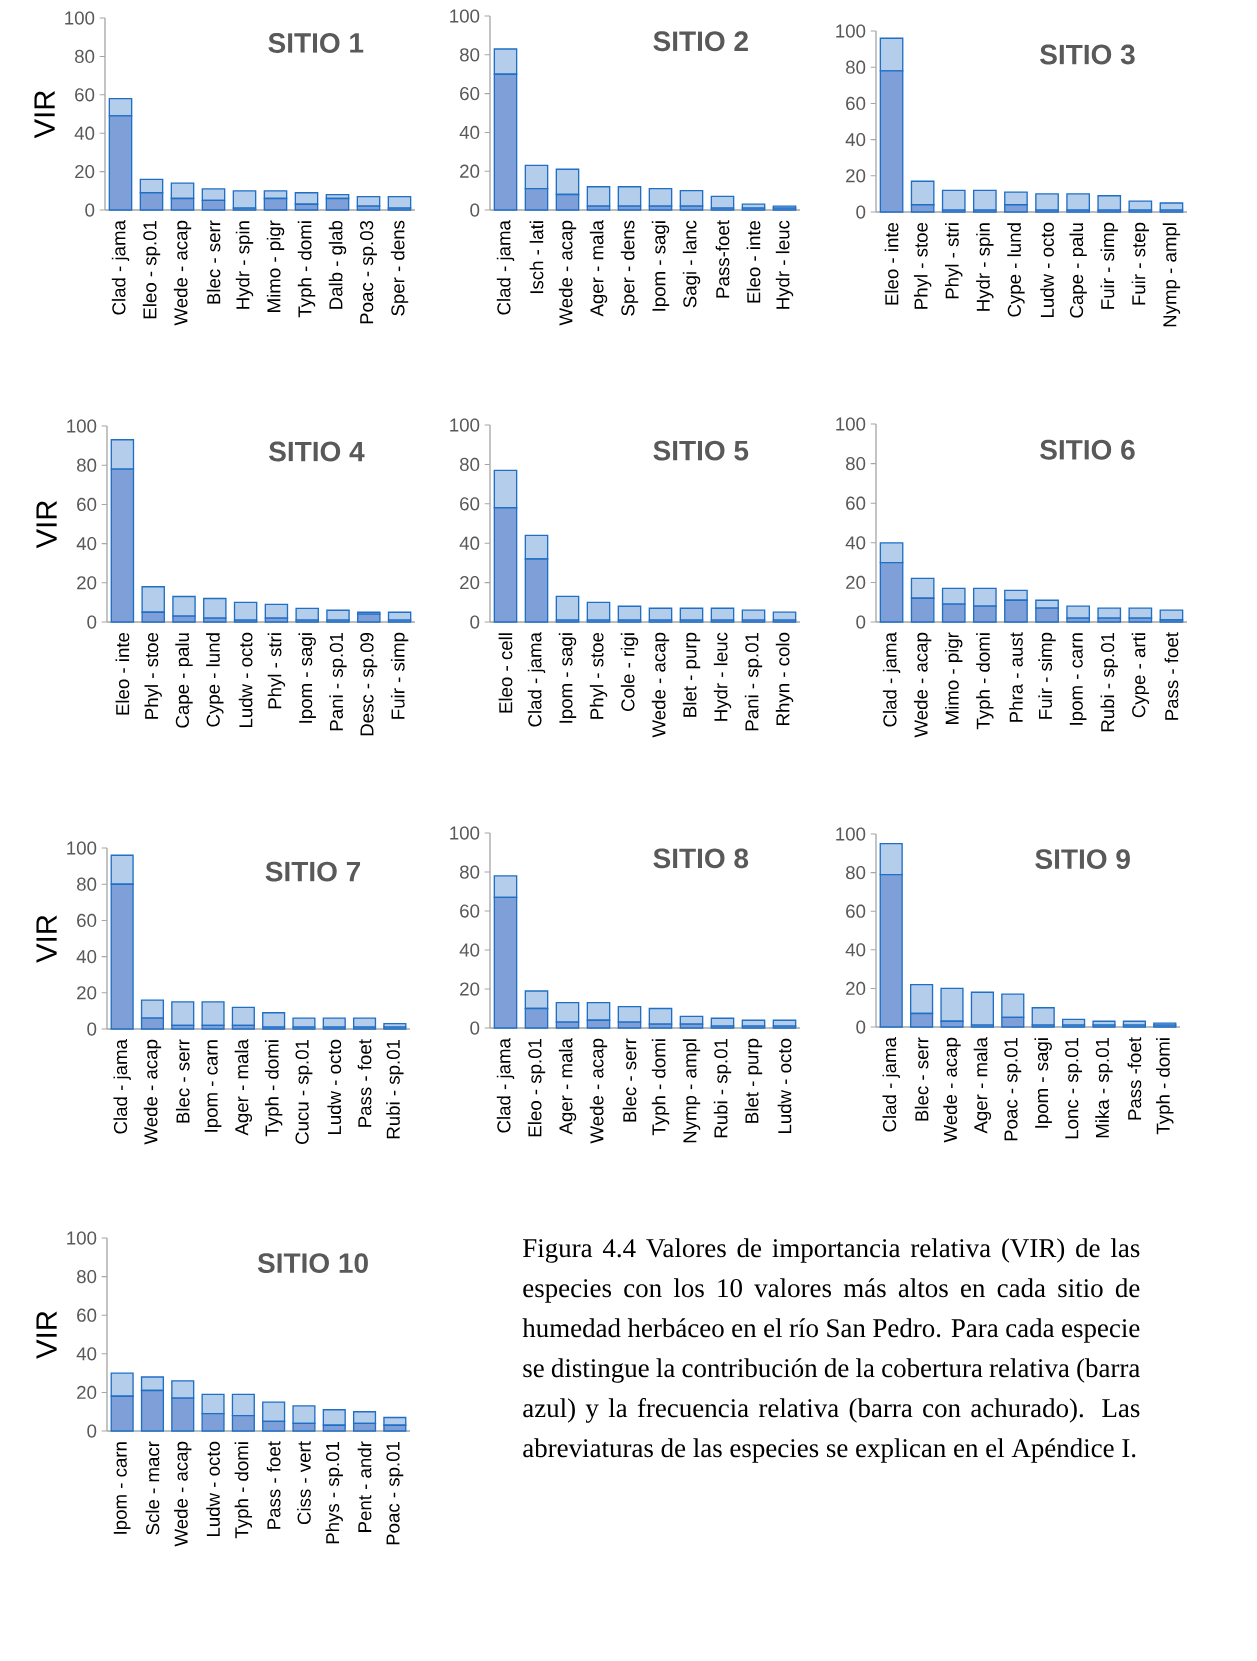 The height and width of the screenshot is (1661, 1257). I want to click on x-tick-label: Pass-foet, so click(722, 259).